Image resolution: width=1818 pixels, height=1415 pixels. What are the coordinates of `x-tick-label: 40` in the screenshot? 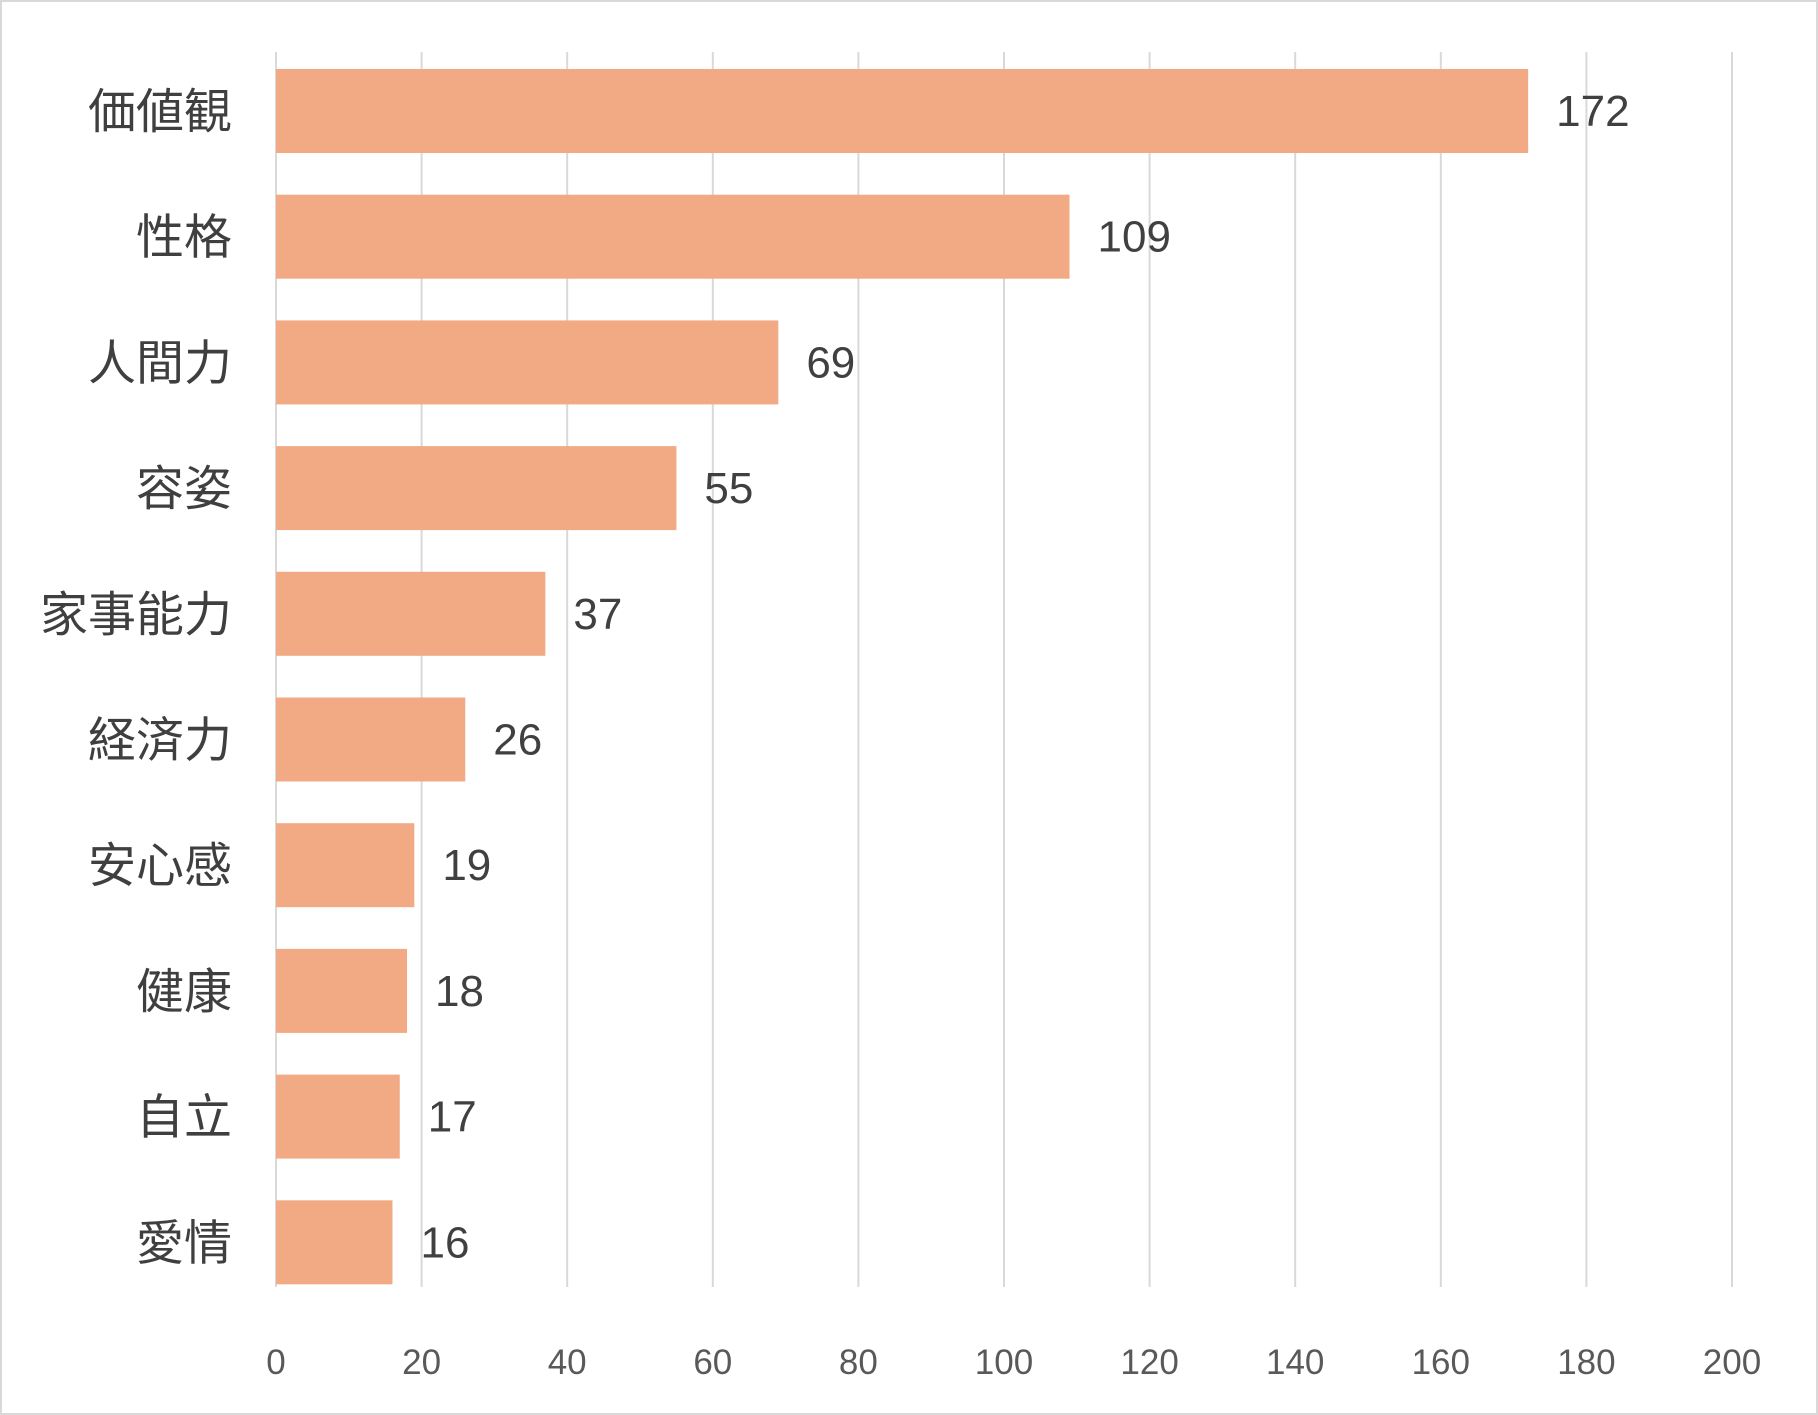 It's located at (567, 1362).